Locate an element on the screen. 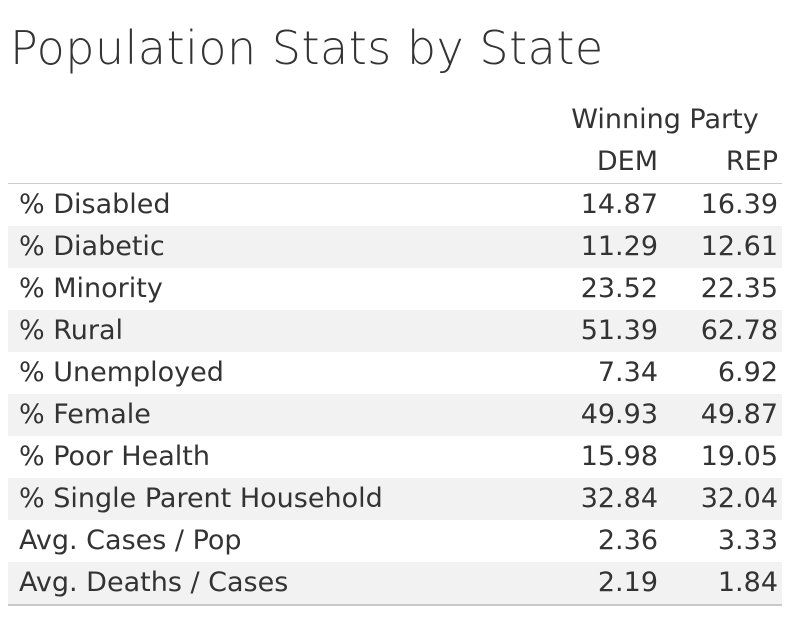  dem-value: 32.84 is located at coordinates (619, 498).